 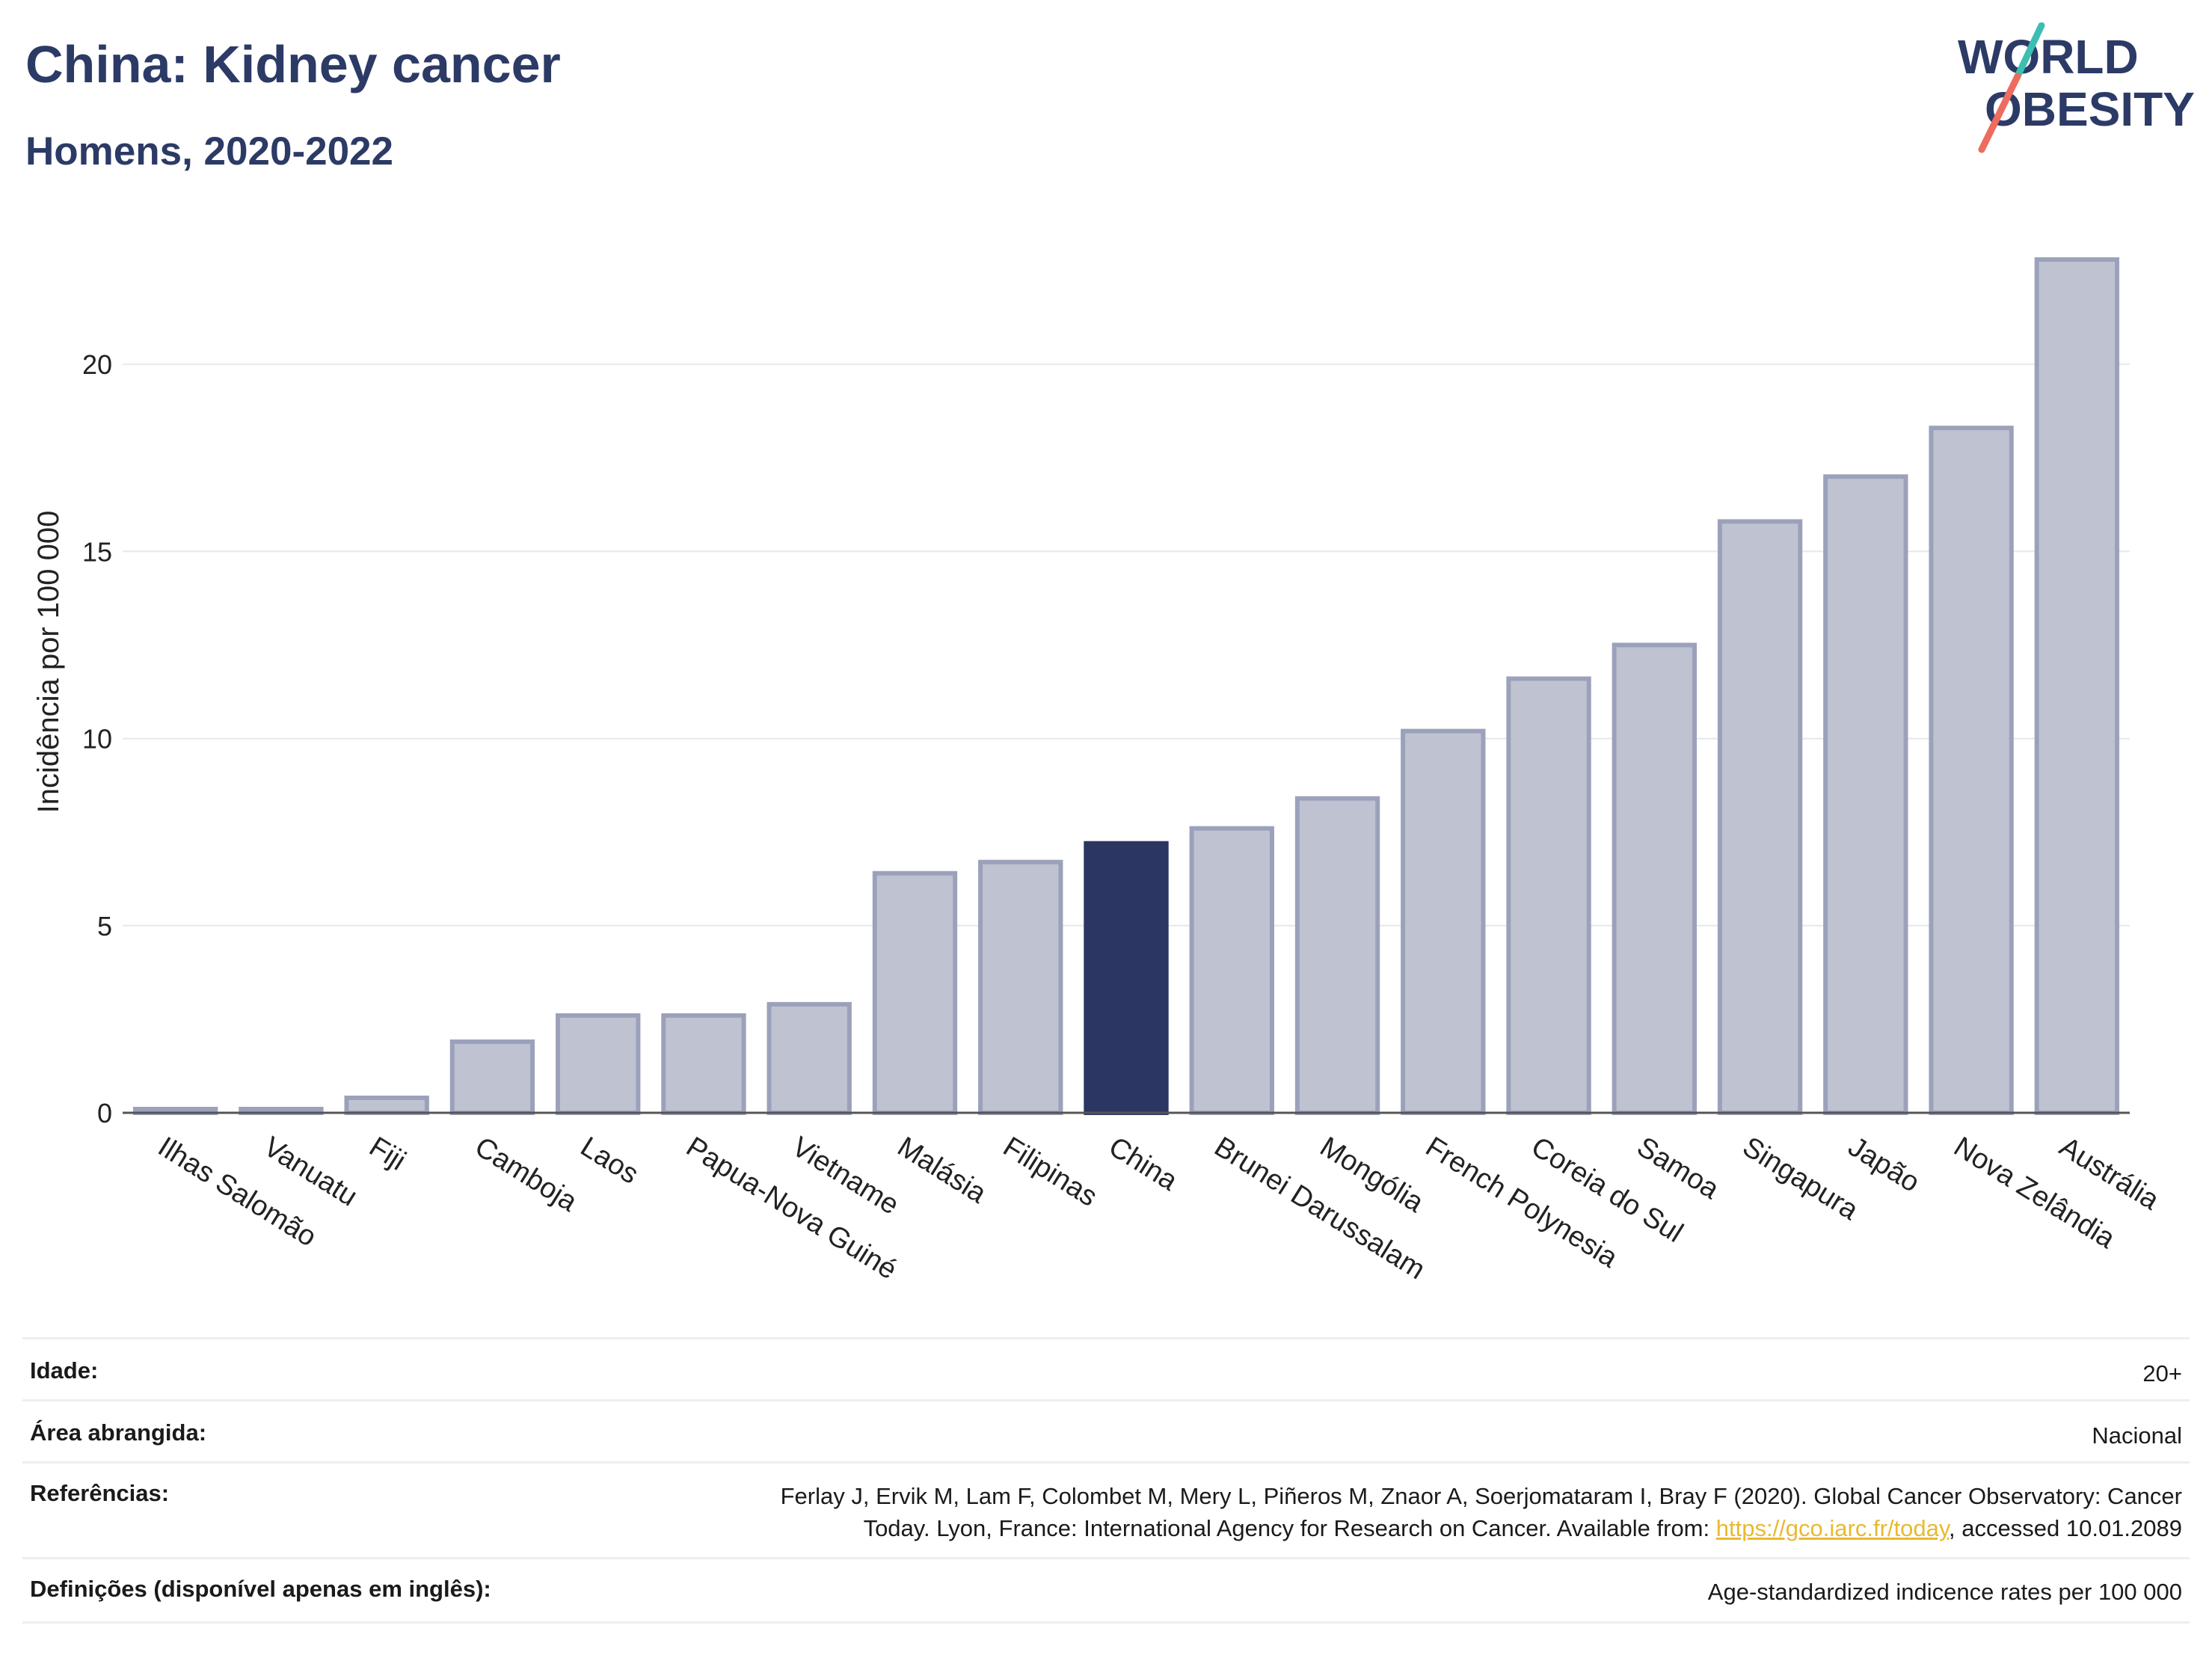 I want to click on meta-ref-label: Referências:, so click(x=100, y=1493).